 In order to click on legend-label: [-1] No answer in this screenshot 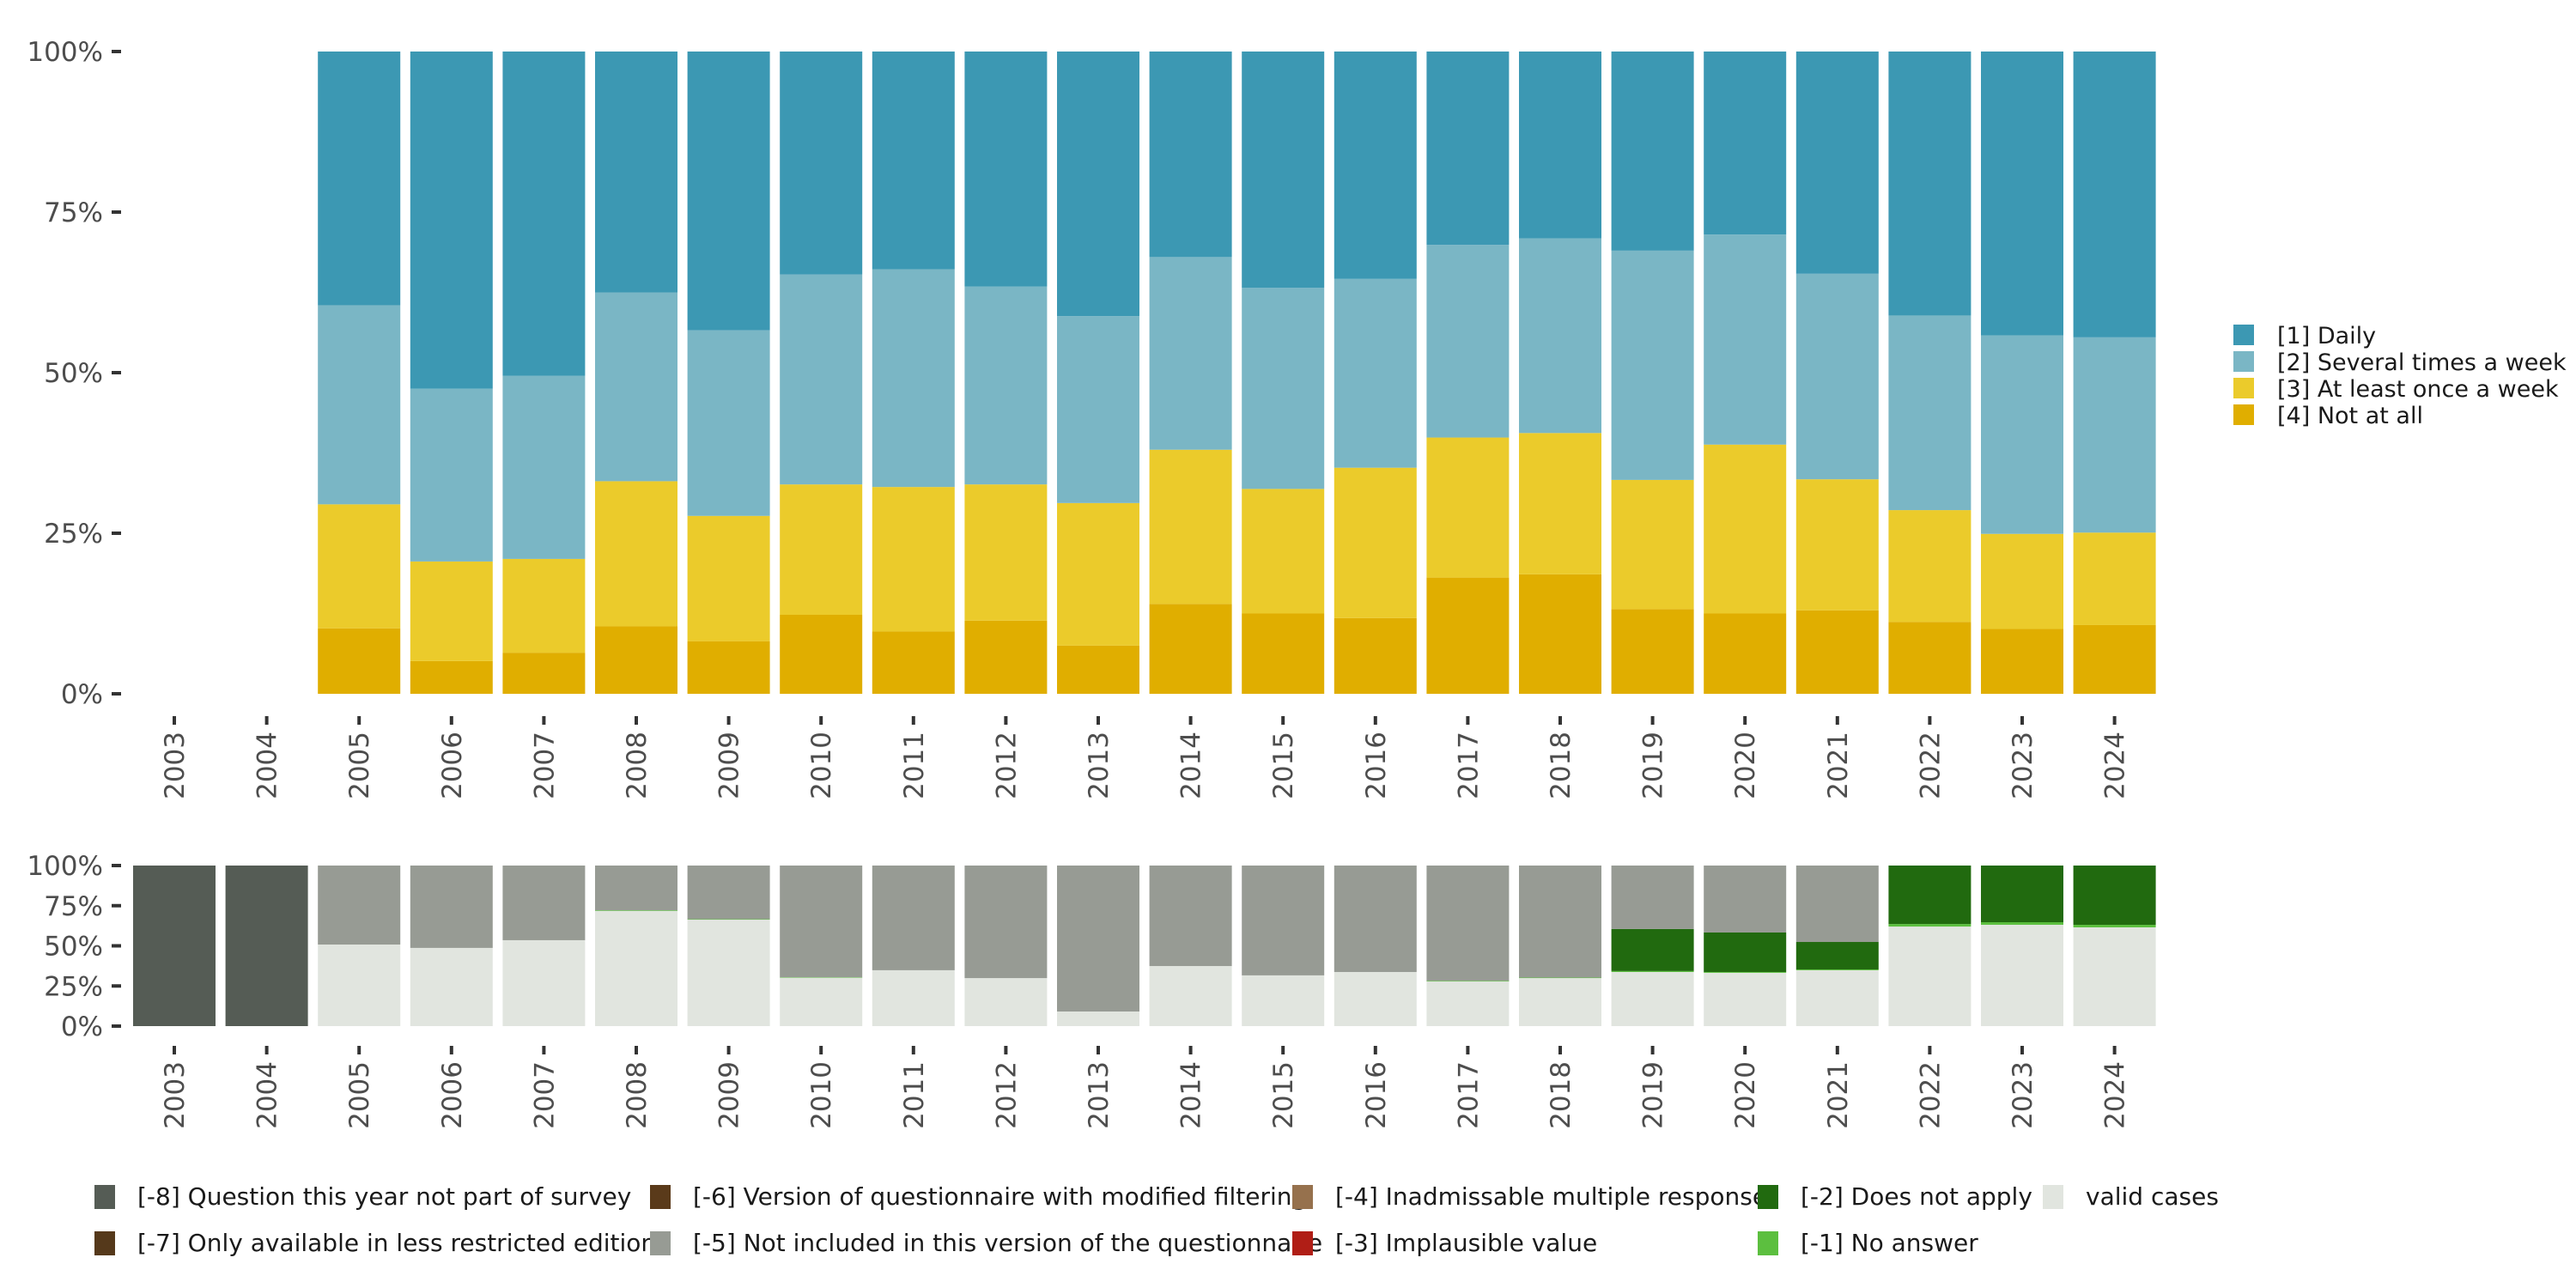, I will do `click(1889, 1243)`.